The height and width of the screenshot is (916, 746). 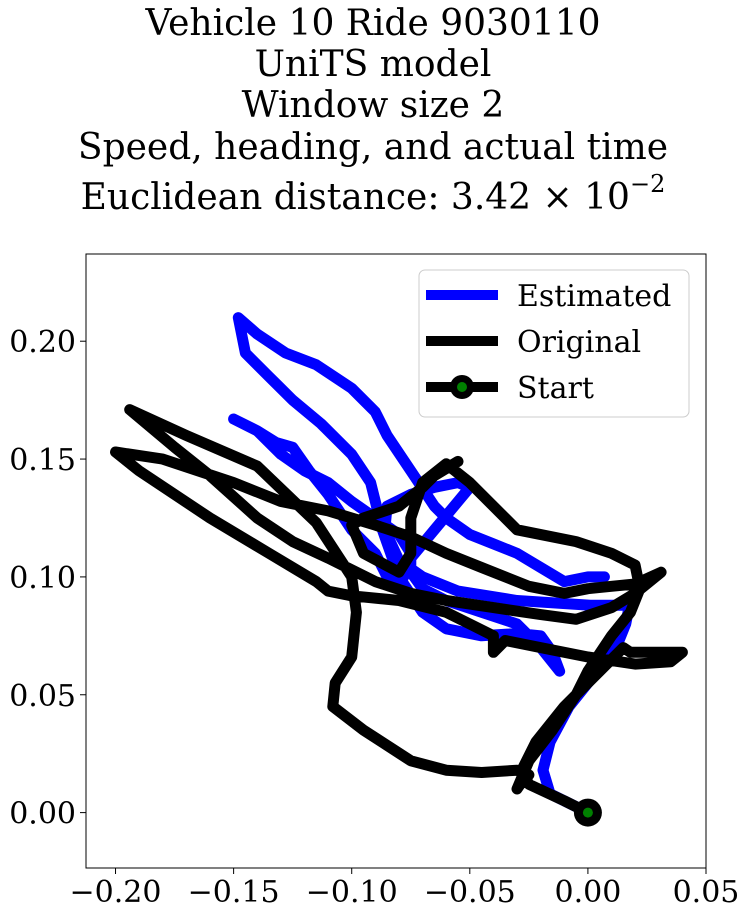 I want to click on x-tick-label: 0.05, so click(x=706, y=892).